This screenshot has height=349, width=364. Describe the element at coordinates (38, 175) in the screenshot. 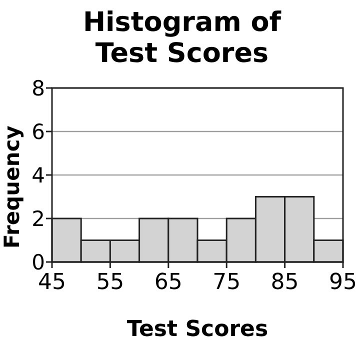

I see `y-tick-label: 4` at that location.